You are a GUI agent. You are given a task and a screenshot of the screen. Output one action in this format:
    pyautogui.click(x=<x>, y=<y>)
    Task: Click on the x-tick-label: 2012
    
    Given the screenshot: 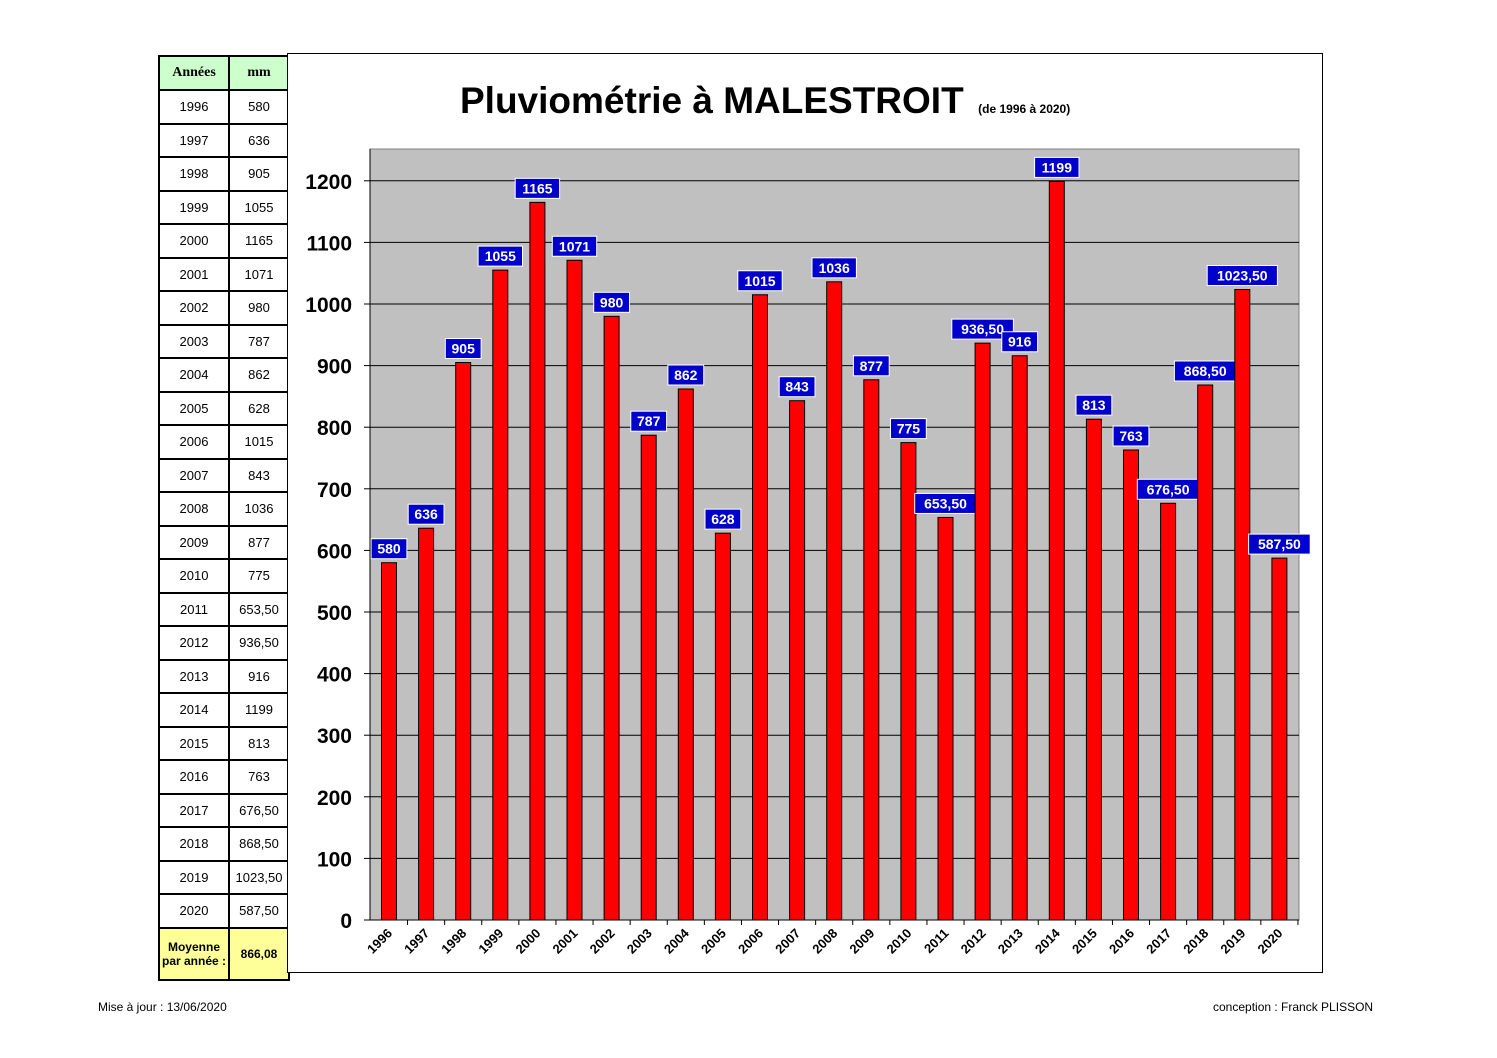 What is the action you would take?
    pyautogui.click(x=973, y=941)
    